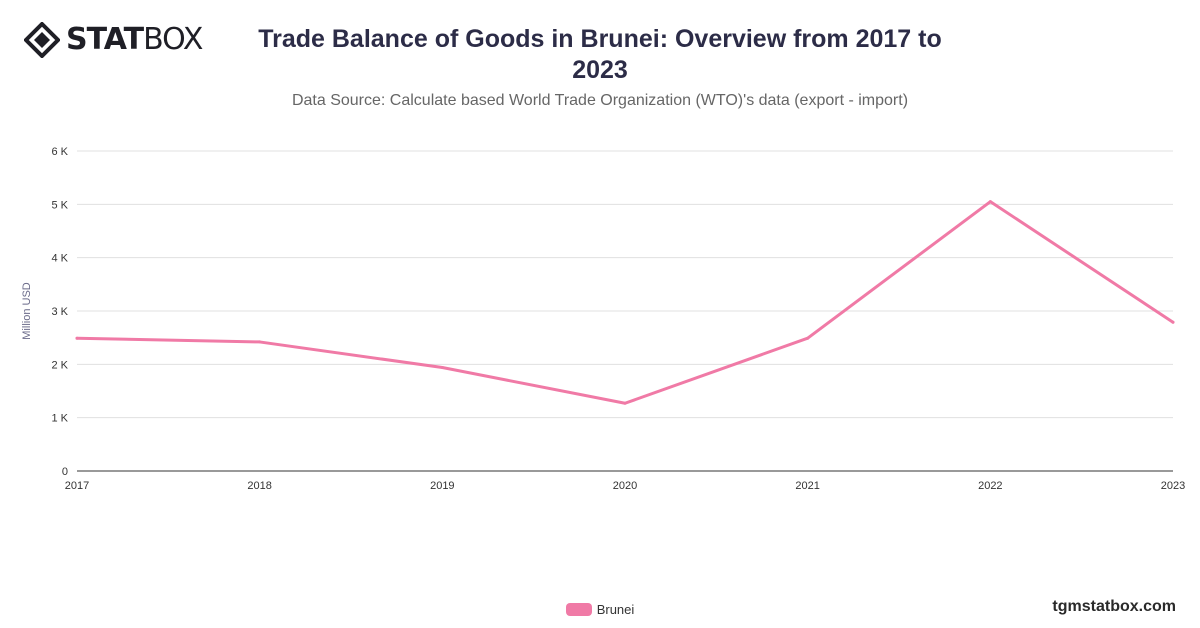 The height and width of the screenshot is (628, 1200). I want to click on logo-text: STATBOX, so click(134, 40).